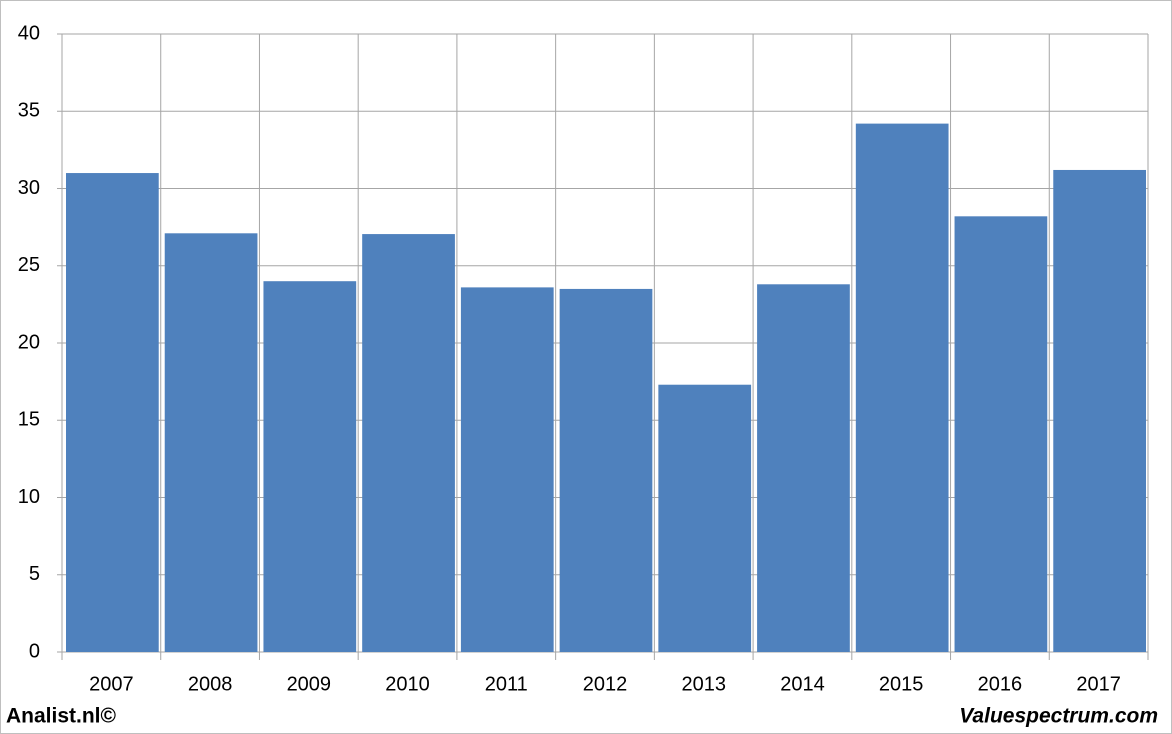 This screenshot has height=734, width=1172. I want to click on x-tick-label: 2010, so click(407, 684).